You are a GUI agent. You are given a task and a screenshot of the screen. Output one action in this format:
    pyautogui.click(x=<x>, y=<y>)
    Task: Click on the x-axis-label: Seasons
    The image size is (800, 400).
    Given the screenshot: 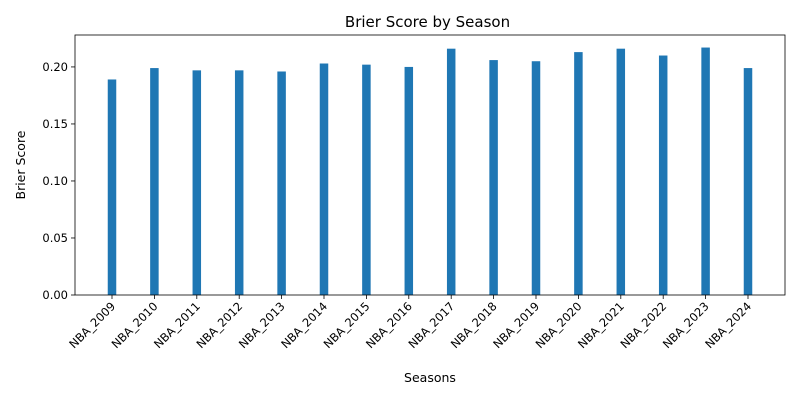 What is the action you would take?
    pyautogui.click(x=430, y=377)
    